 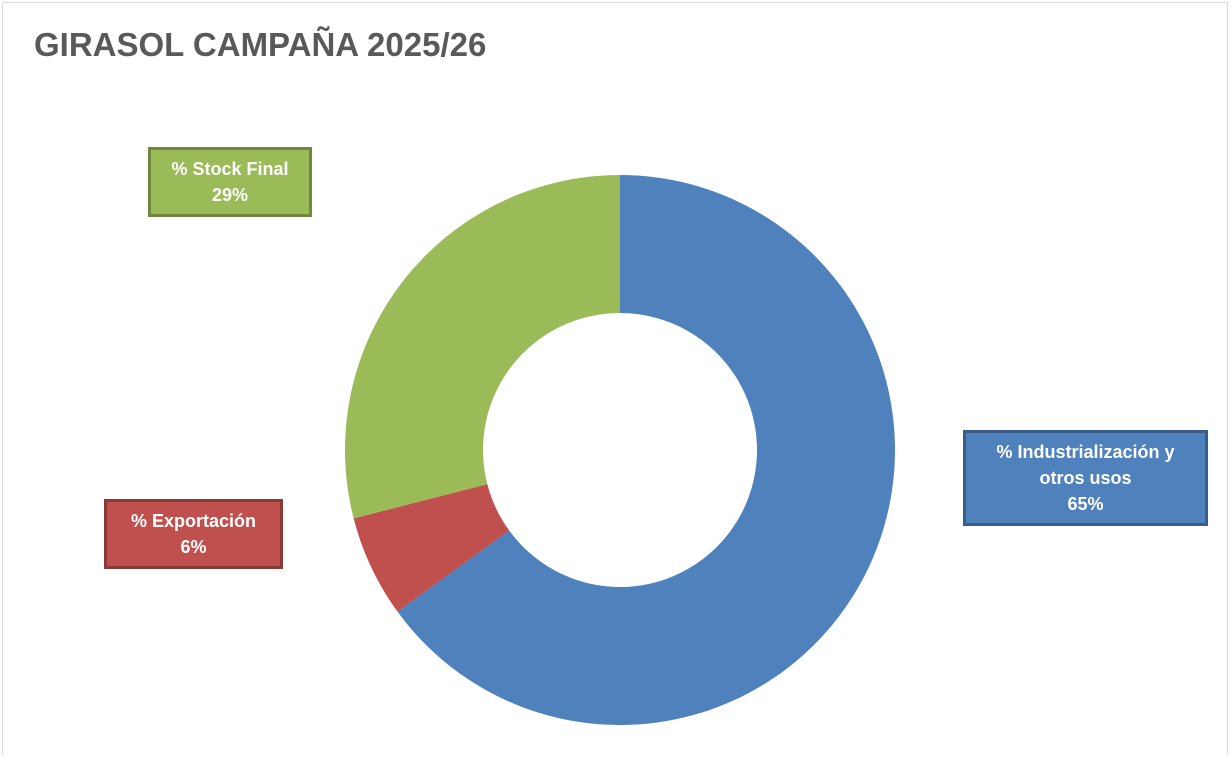 I want to click on category-label: % Stock Final, so click(x=230, y=169).